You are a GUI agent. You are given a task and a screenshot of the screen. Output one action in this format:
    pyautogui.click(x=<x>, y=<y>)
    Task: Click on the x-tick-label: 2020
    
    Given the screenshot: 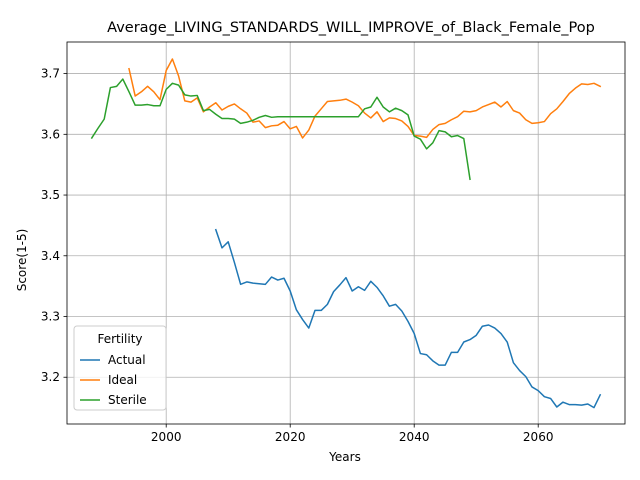 What is the action you would take?
    pyautogui.click(x=290, y=437)
    